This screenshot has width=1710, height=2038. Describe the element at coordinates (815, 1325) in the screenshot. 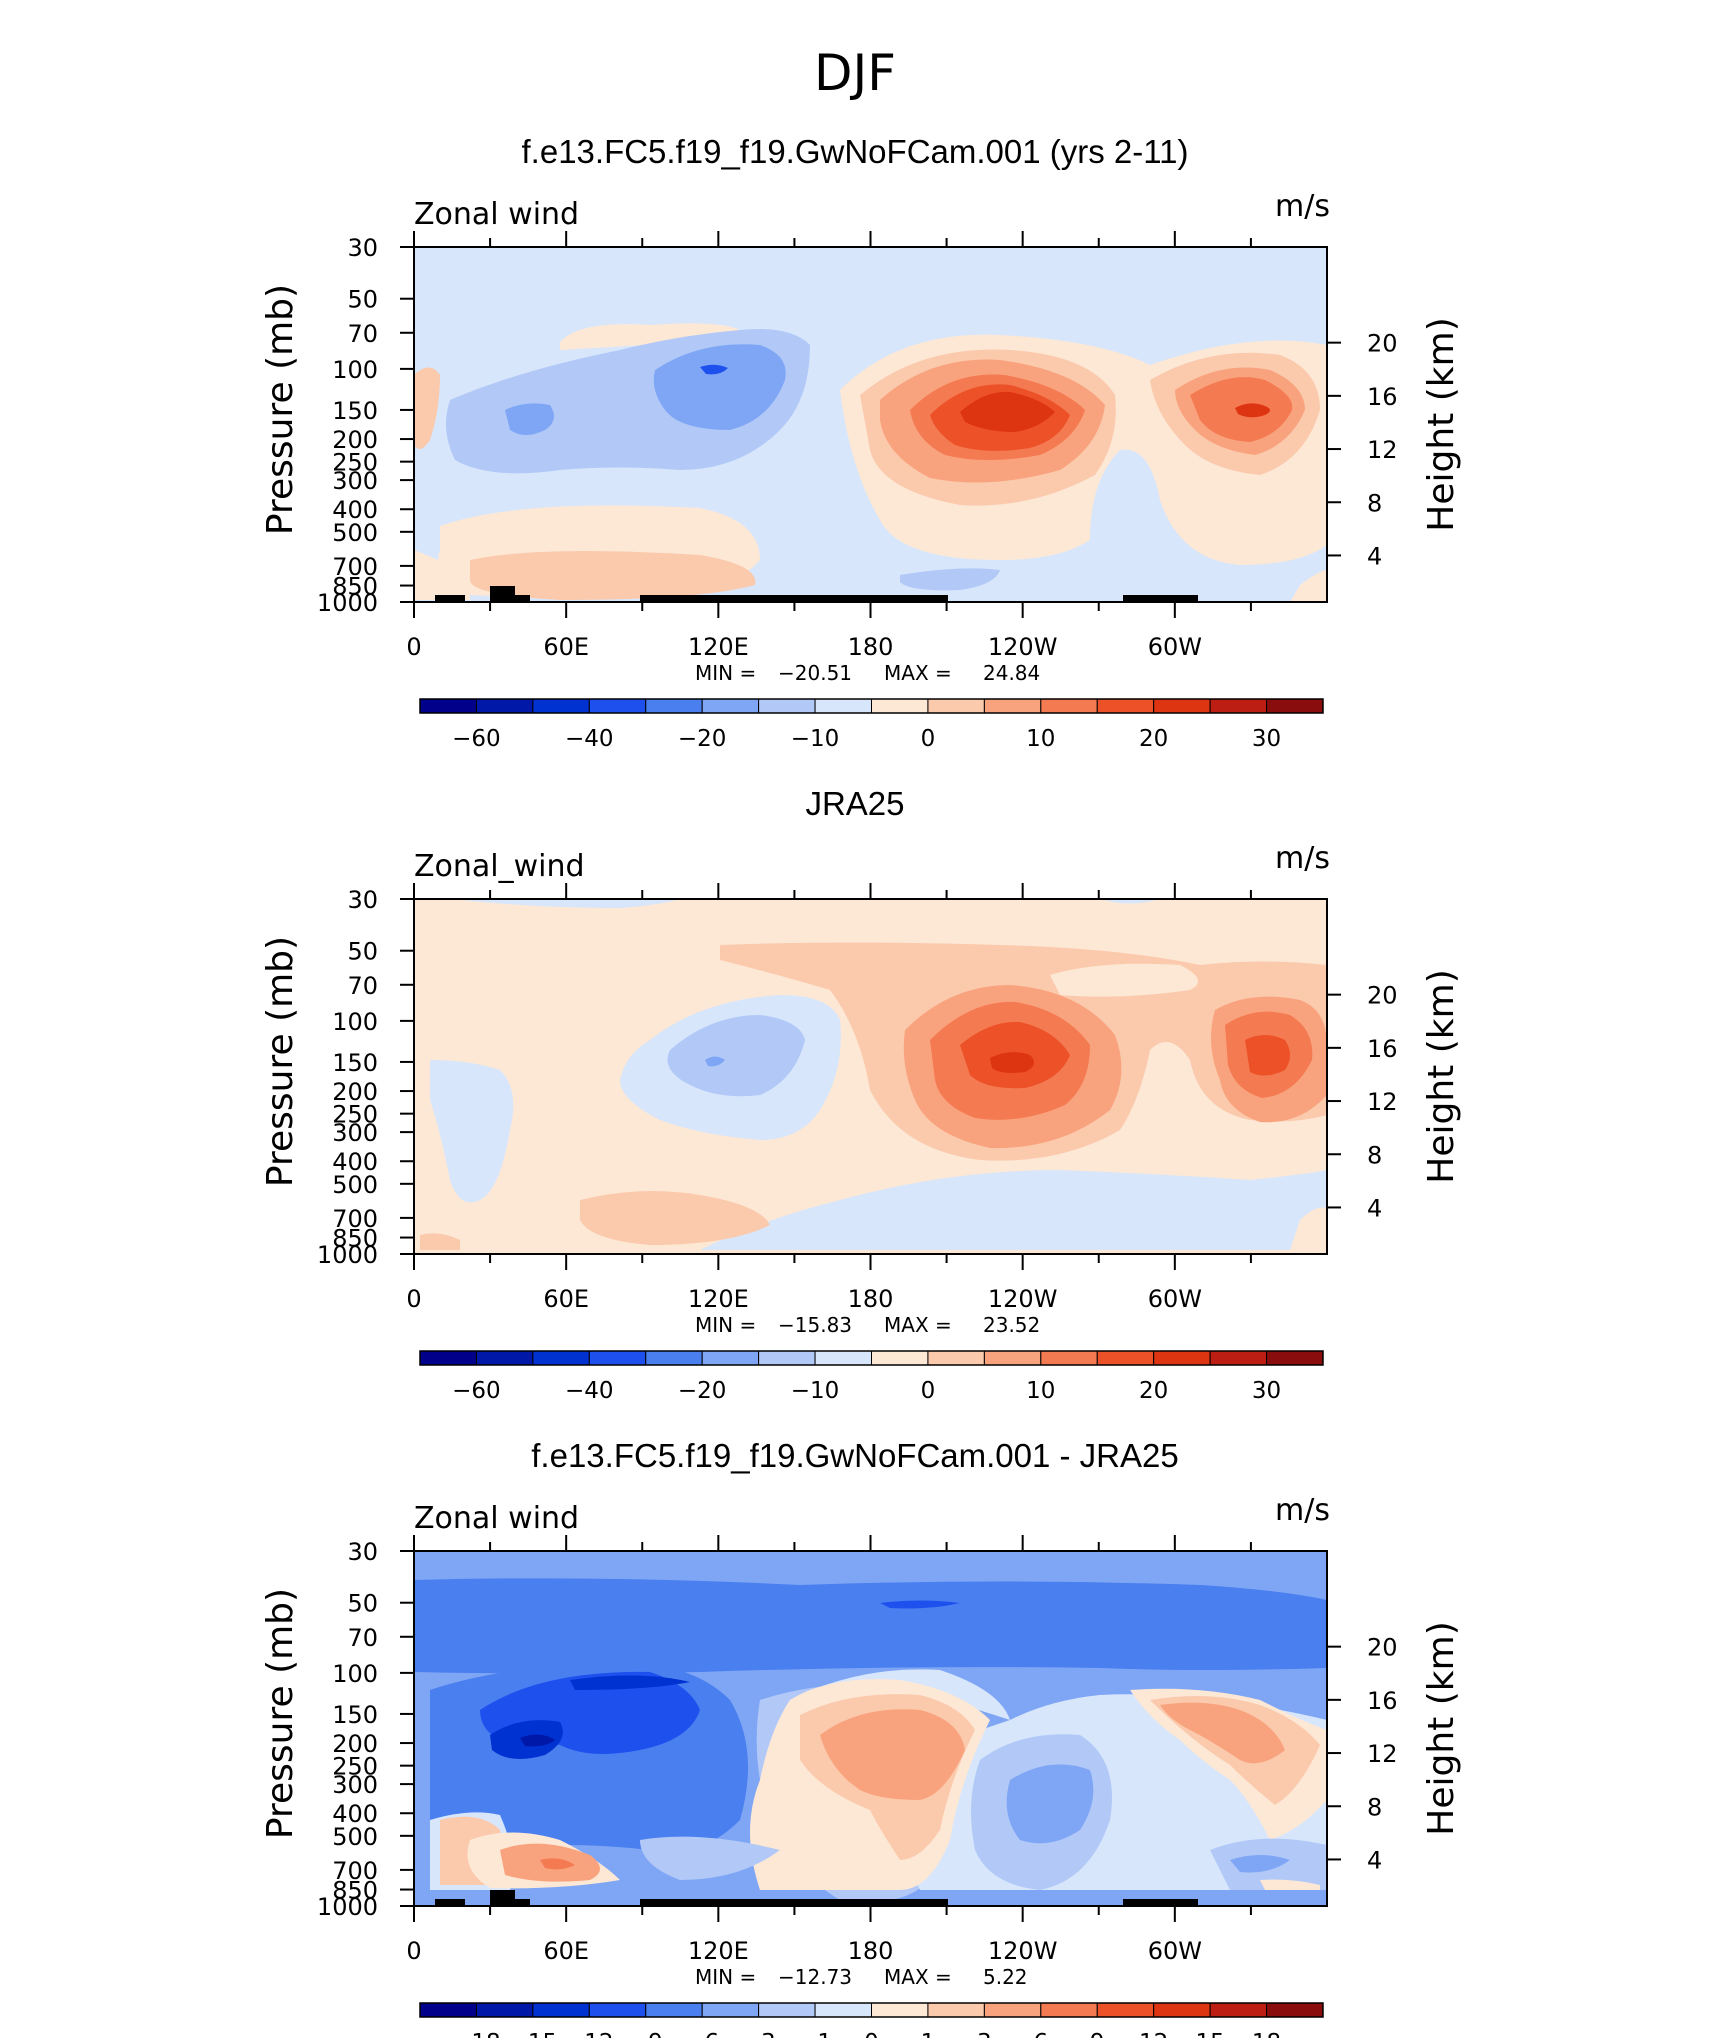

I see `min-value: −15.83` at that location.